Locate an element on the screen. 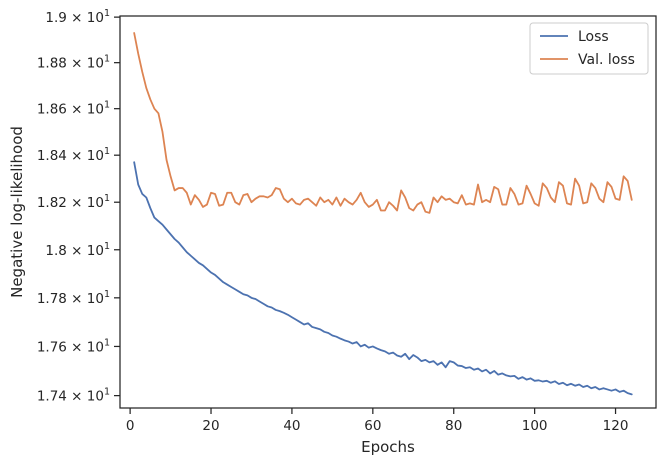 The image size is (666, 465). legend: Loss Val. loss is located at coordinates (589, 48).